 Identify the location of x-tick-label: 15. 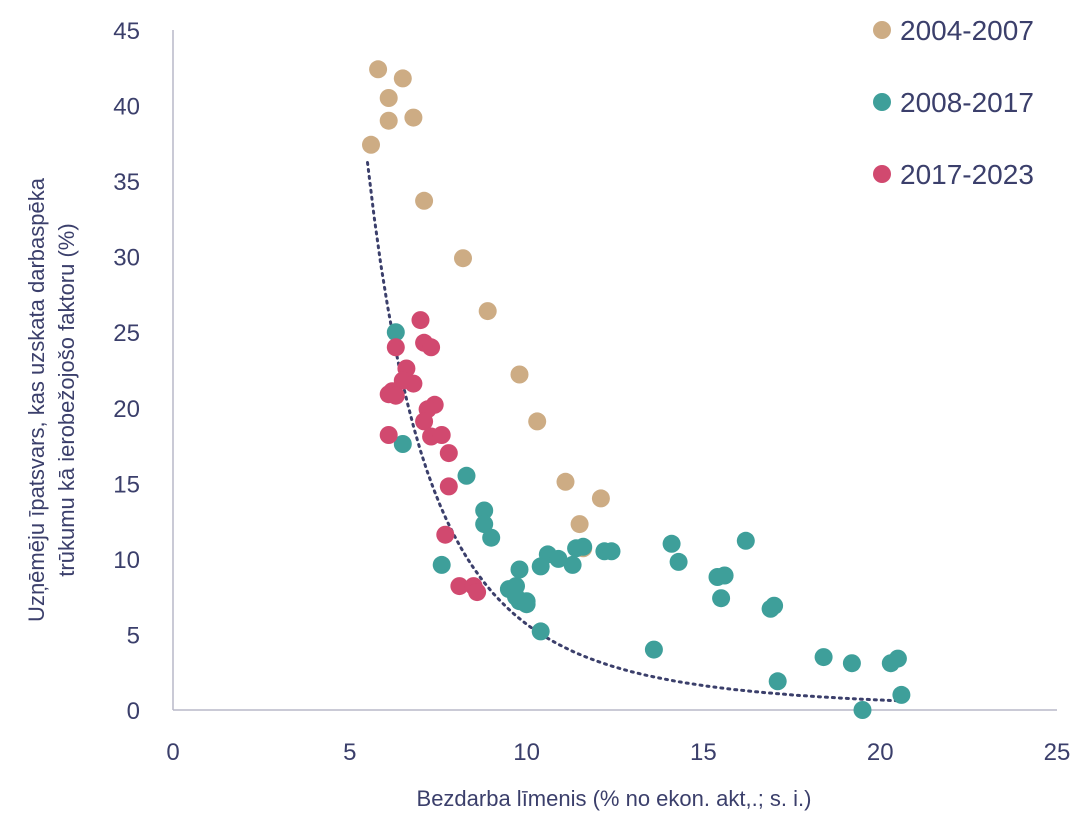
(703, 752).